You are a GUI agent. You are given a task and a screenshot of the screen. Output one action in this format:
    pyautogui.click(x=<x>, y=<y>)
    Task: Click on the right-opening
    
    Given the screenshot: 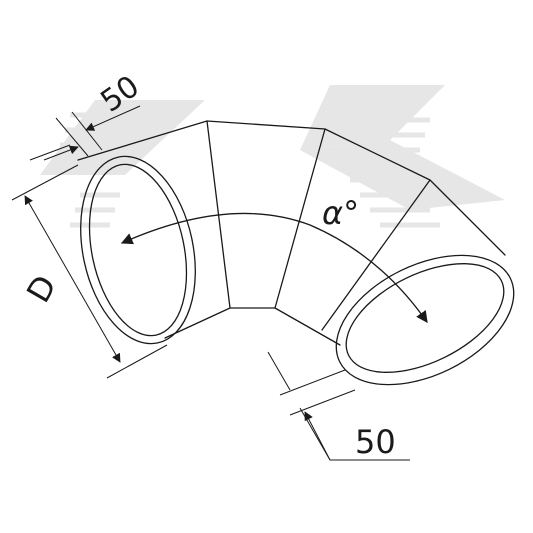 What is the action you would take?
    pyautogui.click(x=425, y=320)
    